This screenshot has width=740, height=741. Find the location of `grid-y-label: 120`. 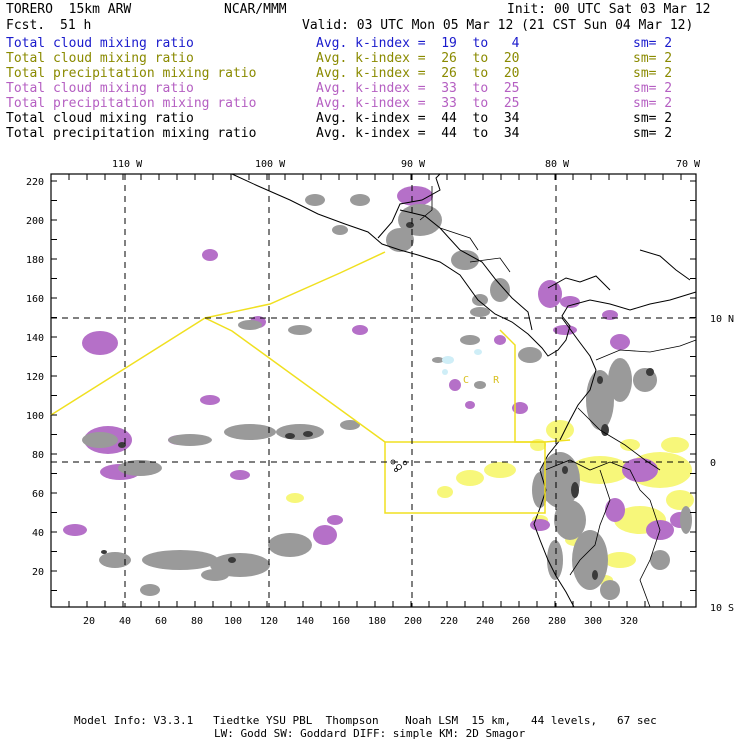

grid-y-label: 120 is located at coordinates (35, 377).